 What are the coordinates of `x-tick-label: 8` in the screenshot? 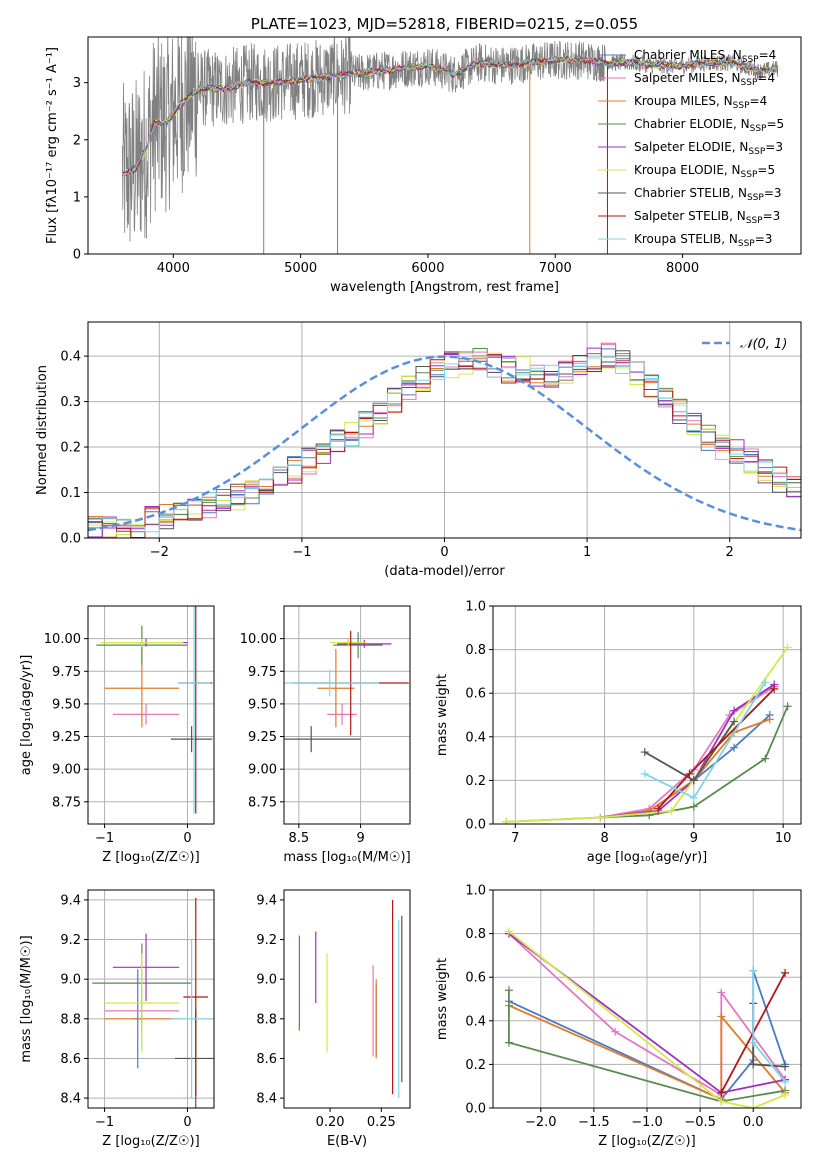 It's located at (604, 838).